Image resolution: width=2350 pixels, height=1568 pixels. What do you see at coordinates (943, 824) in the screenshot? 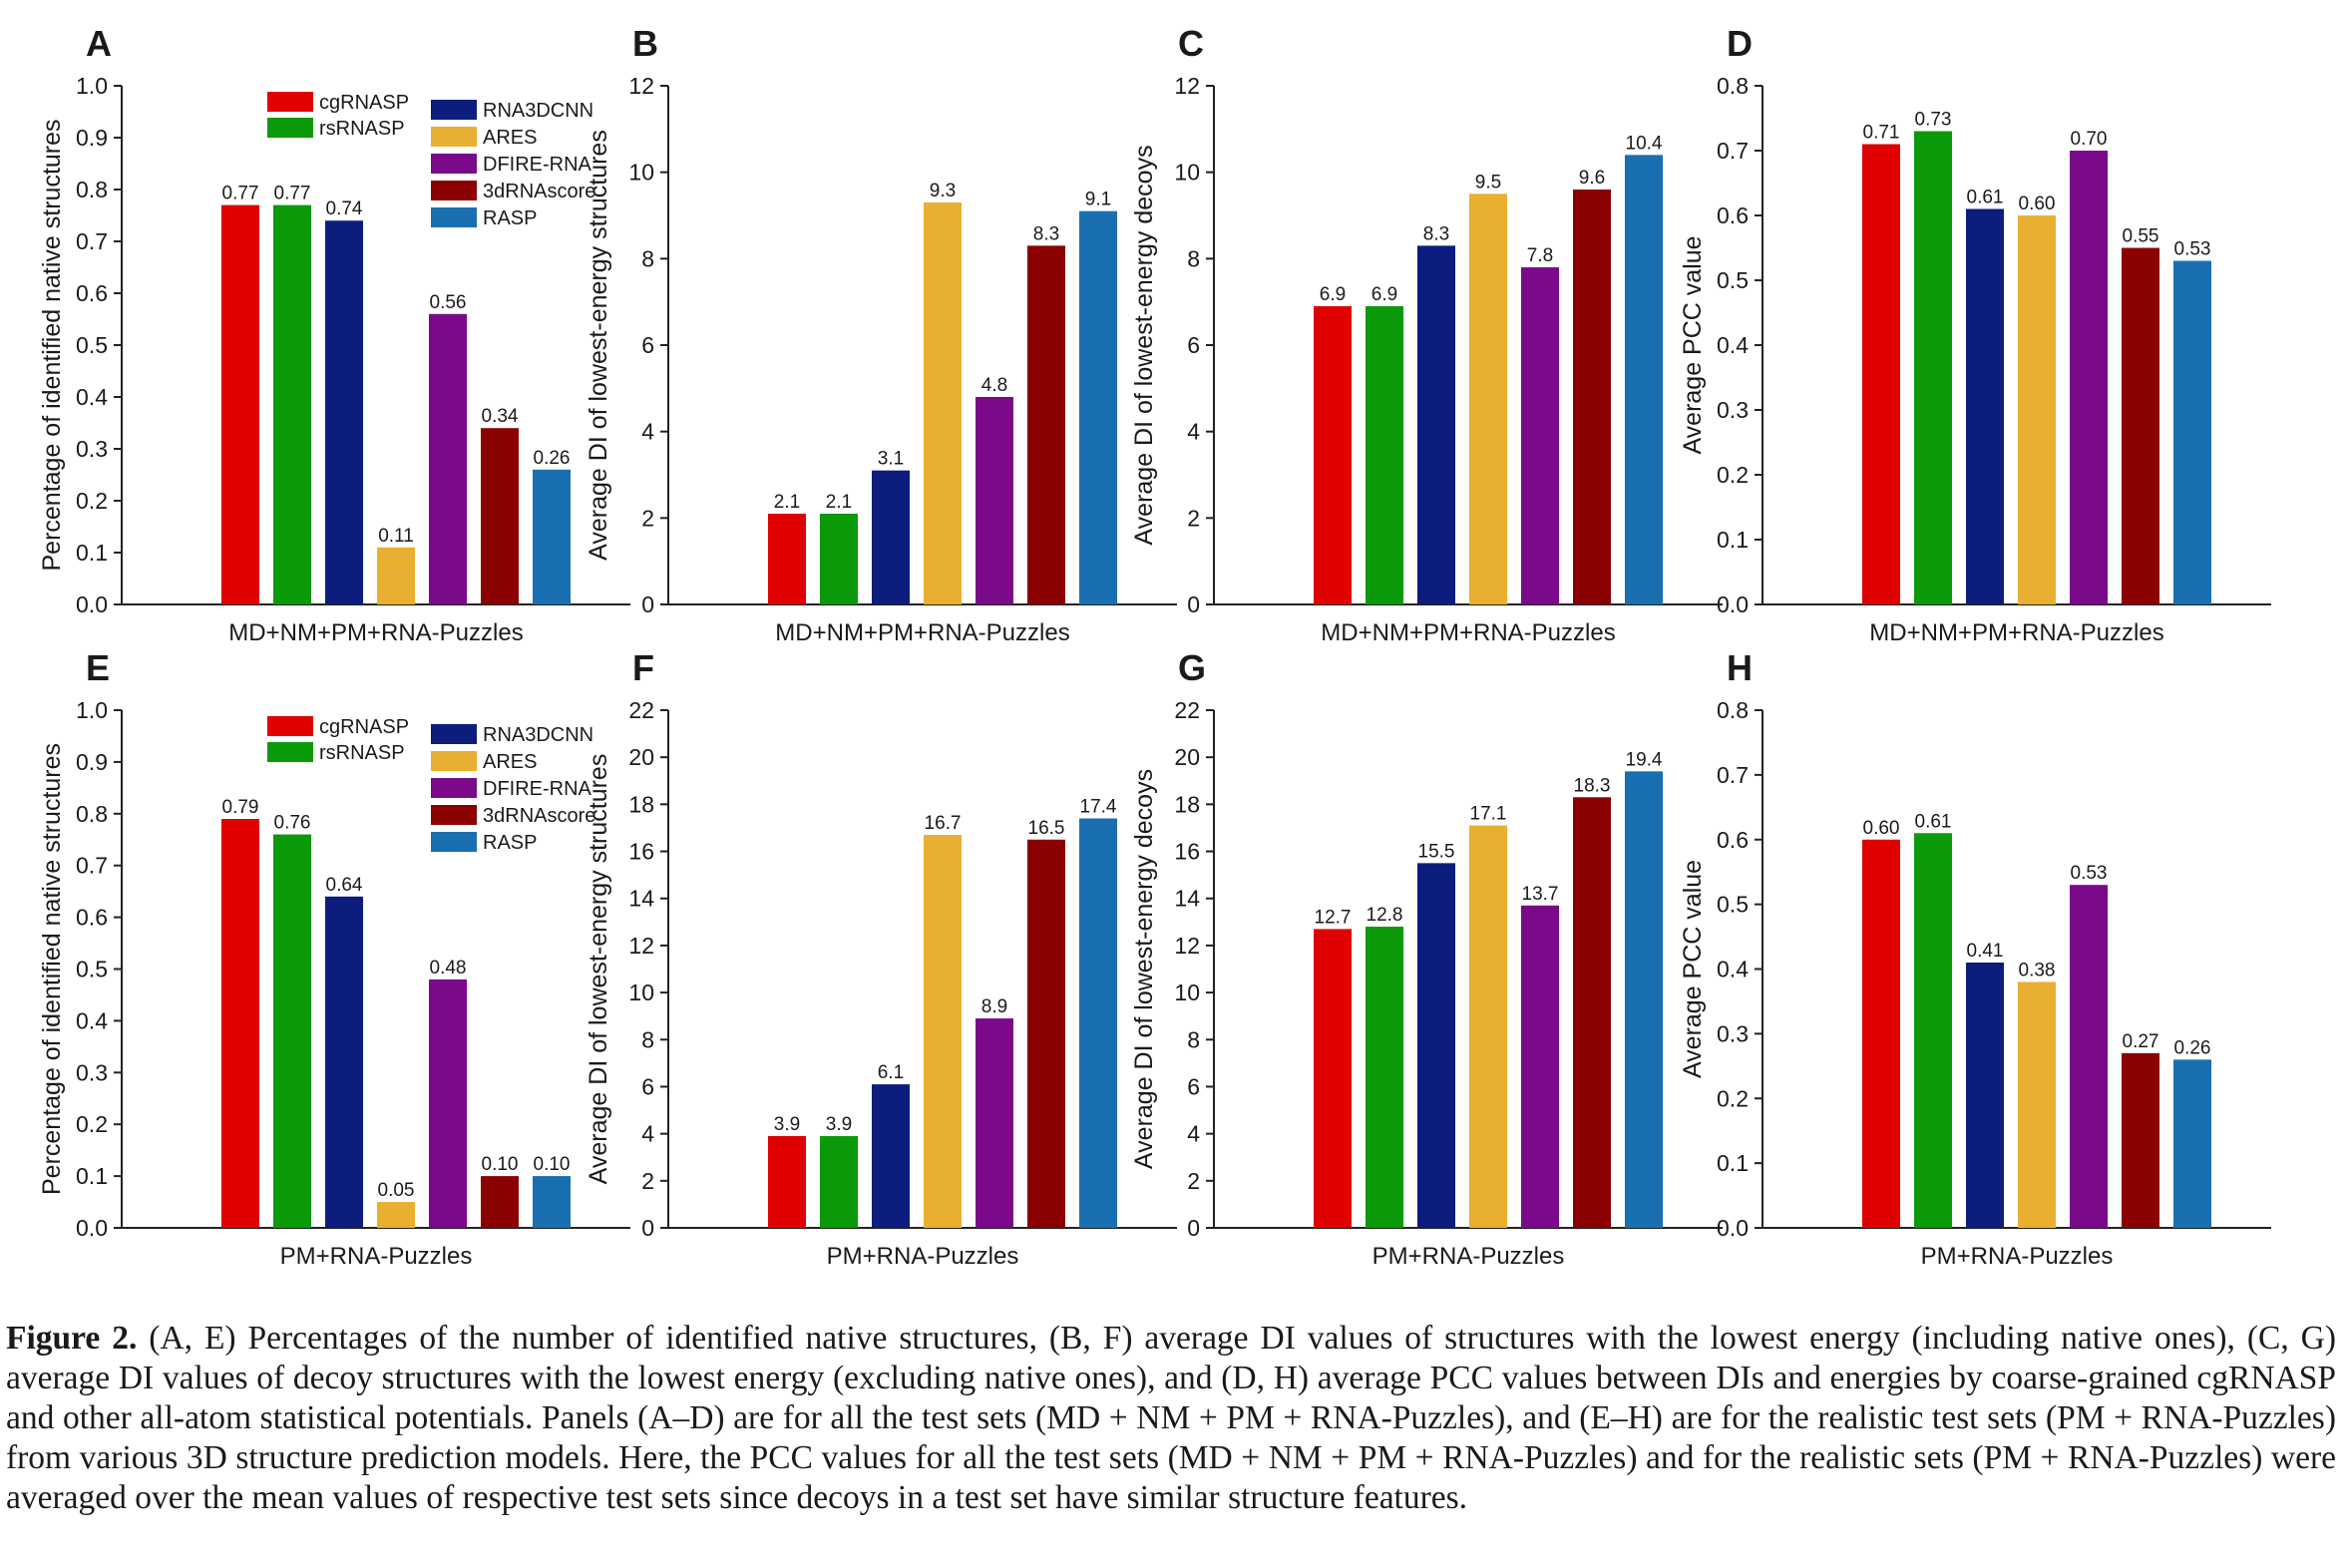
I see `bar-value-label: 16.7` at bounding box center [943, 824].